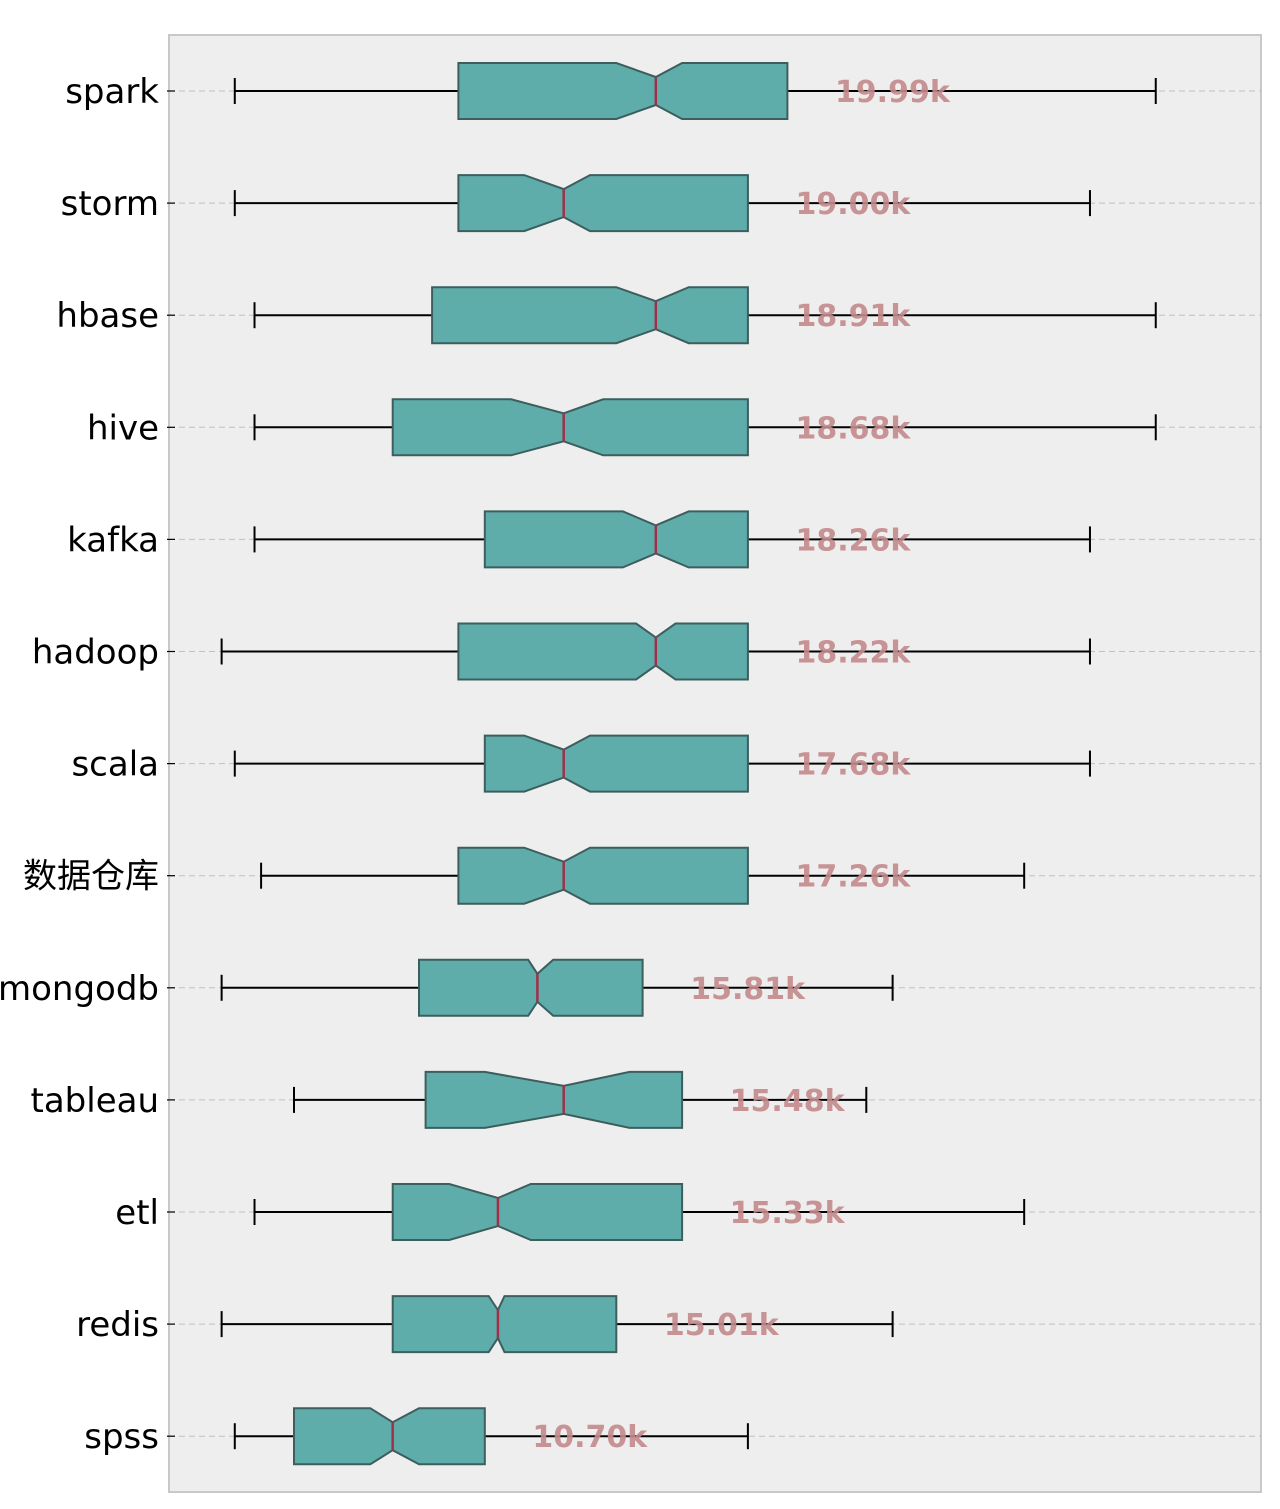 The image size is (1280, 1509). What do you see at coordinates (853, 765) in the screenshot?
I see `value-label: 17.68k` at bounding box center [853, 765].